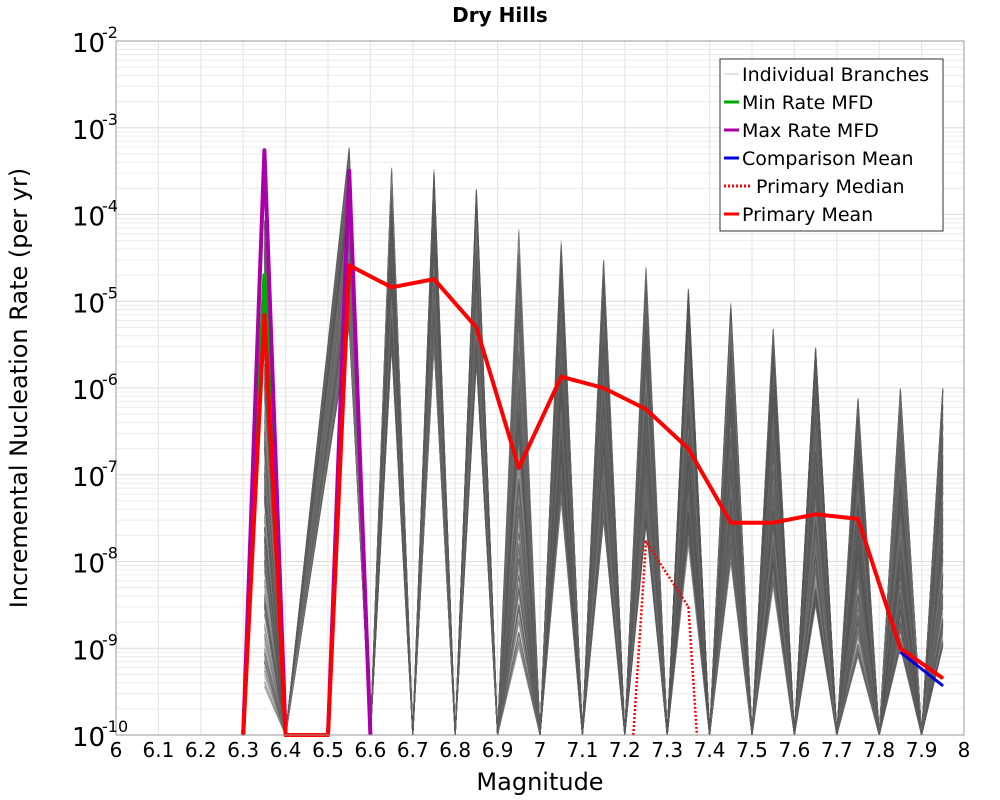 The width and height of the screenshot is (1000, 800). I want to click on y-tick-exponent: -8, so click(110, 553).